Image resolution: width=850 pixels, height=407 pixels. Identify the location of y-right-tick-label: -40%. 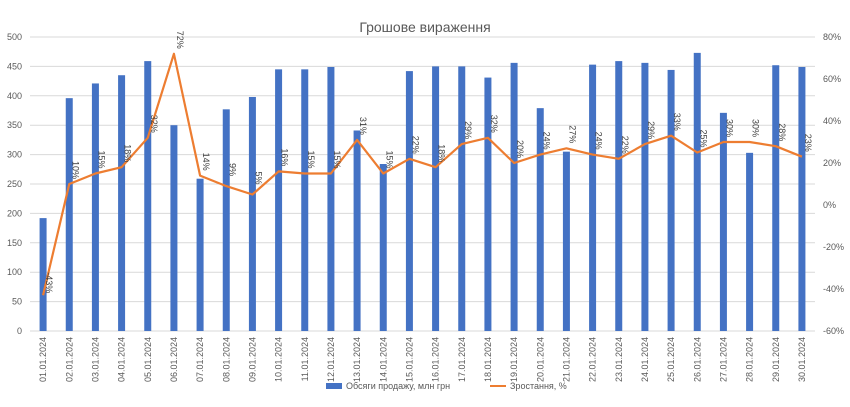
(833, 289).